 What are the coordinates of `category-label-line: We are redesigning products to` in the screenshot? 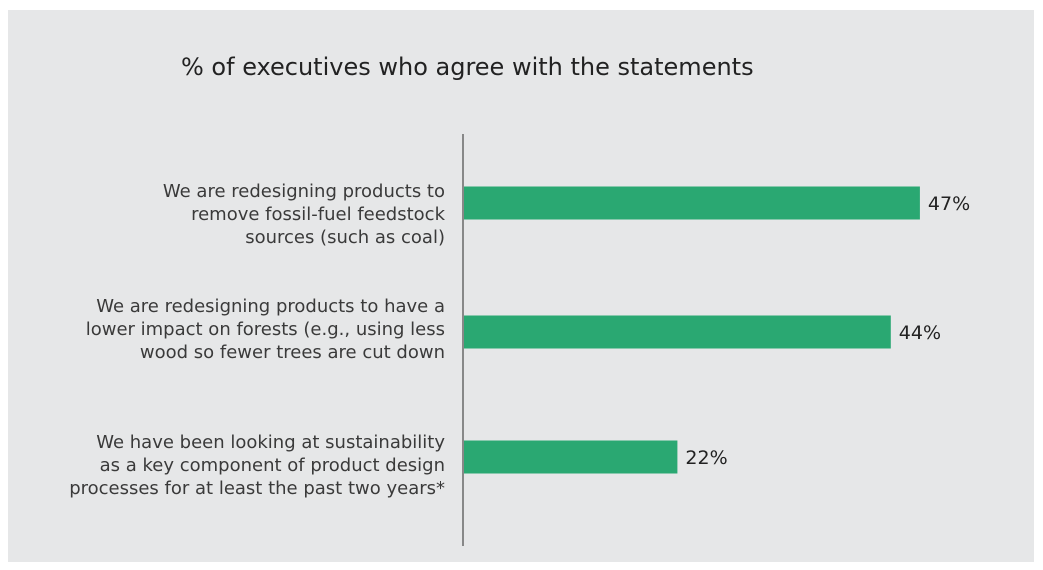 It's located at (303, 191).